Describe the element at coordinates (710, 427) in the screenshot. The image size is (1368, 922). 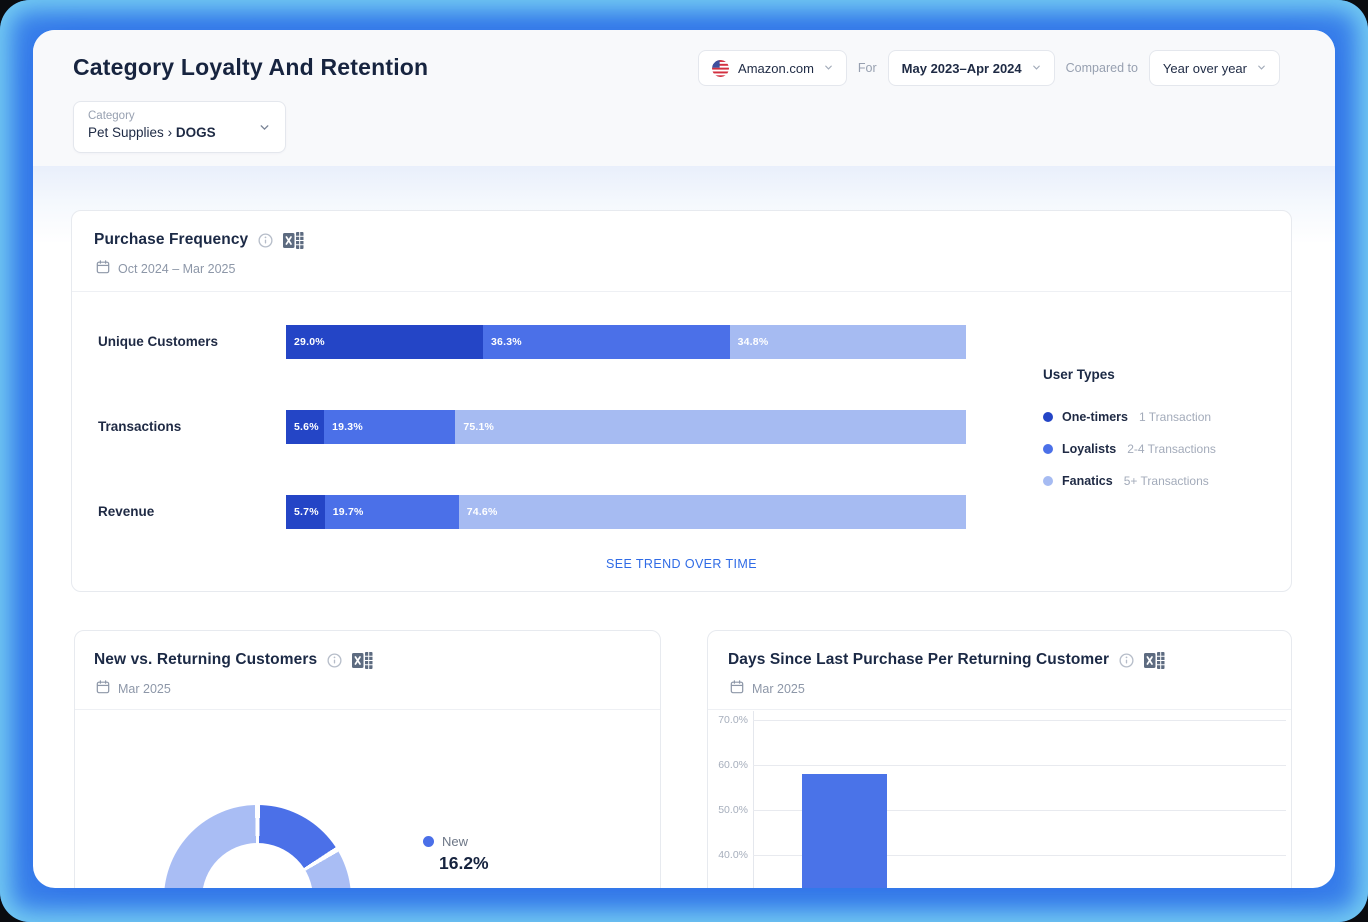
I see `bar-segment-fanatics: 75.1%` at that location.